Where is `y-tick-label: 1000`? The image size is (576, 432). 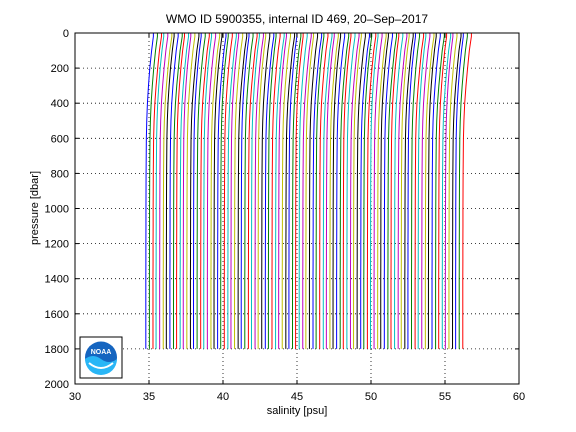 y-tick-label: 1000 is located at coordinates (57, 210).